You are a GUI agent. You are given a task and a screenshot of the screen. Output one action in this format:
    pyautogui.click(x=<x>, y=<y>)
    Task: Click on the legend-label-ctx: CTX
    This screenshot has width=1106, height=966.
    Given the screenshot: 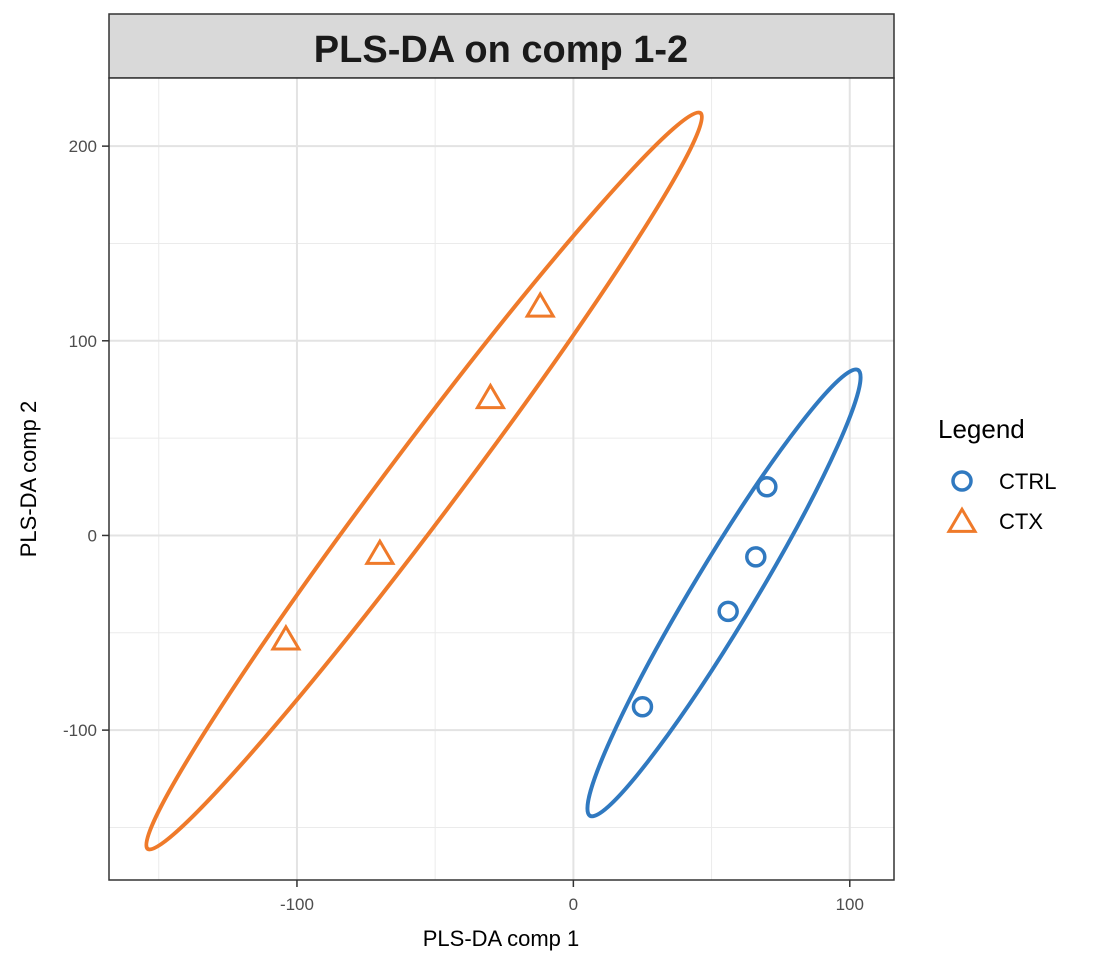 What is the action you would take?
    pyautogui.click(x=1021, y=521)
    